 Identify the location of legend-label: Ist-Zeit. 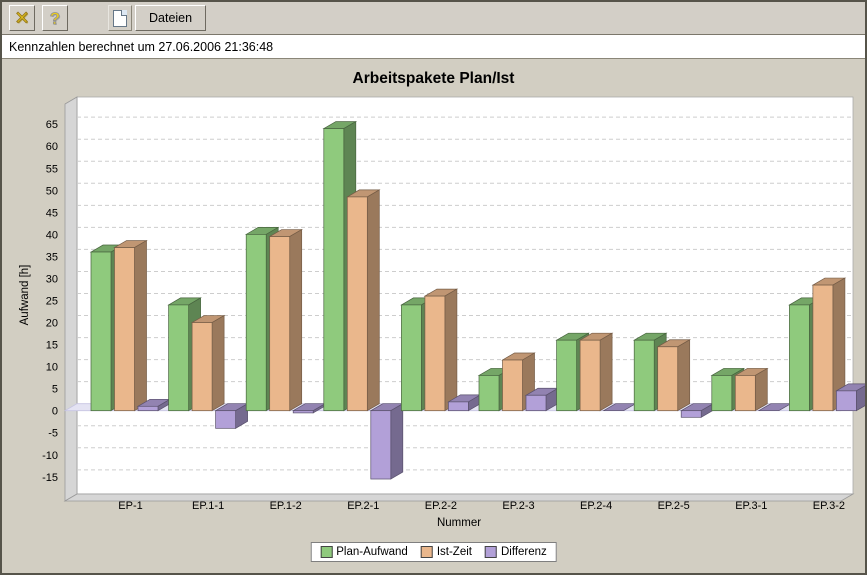
(454, 552).